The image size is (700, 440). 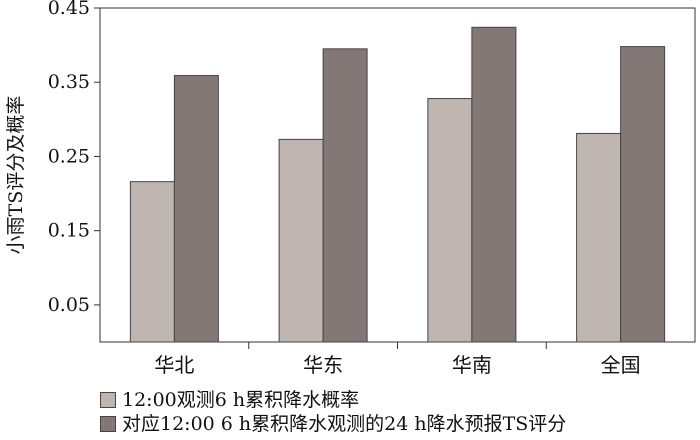 I want to click on legend-item-series-1: 12:00观测6 h累积降水概率, so click(x=333, y=400).